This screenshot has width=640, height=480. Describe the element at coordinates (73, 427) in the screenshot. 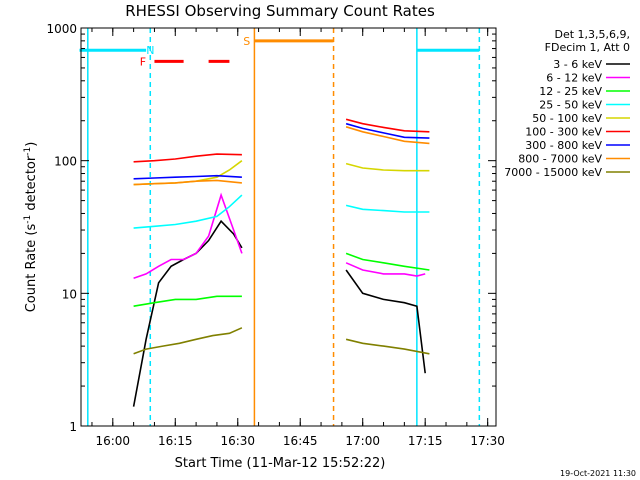

I see `y-tick-label: 1` at that location.